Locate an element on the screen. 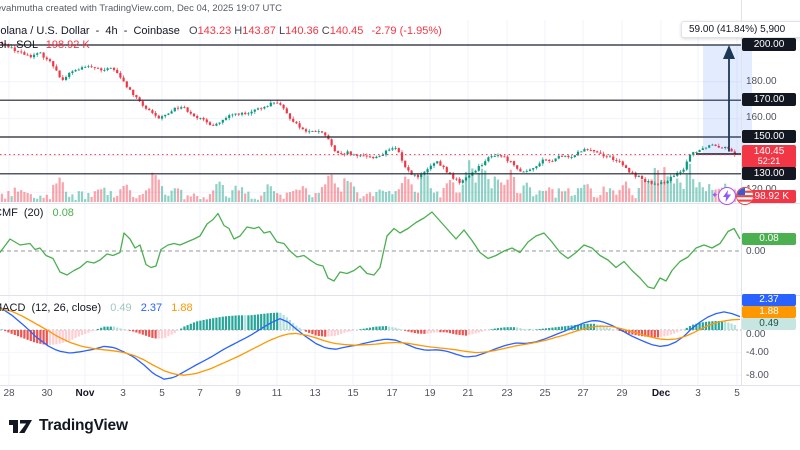 This screenshot has height=450, width=800. volume-legend: Vol · SOL 198.92 K is located at coordinates (45, 45).